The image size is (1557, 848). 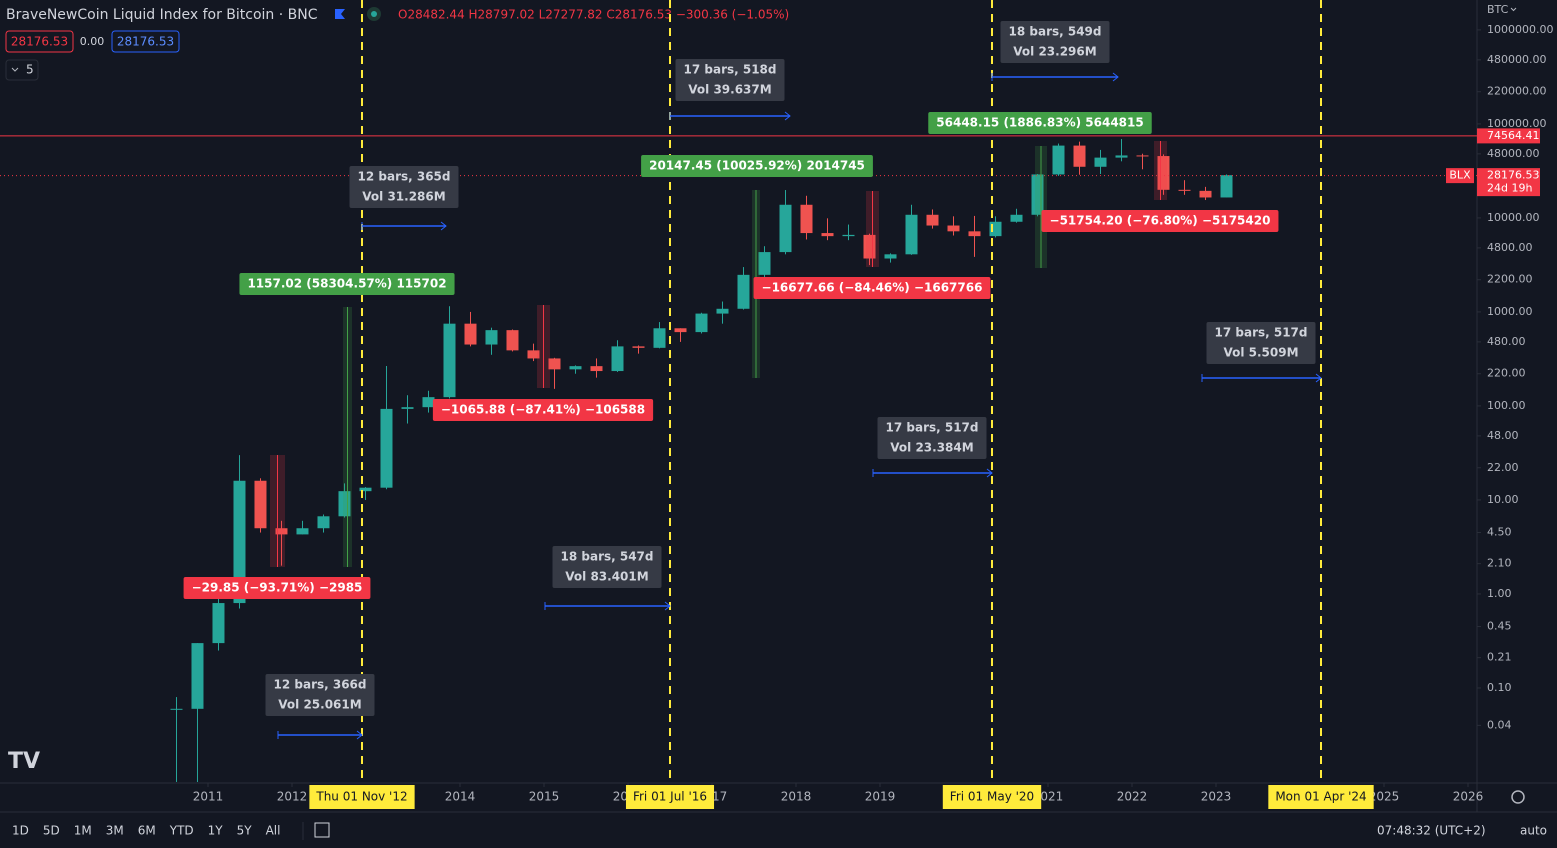 I want to click on range-button: 3M, so click(x=115, y=831).